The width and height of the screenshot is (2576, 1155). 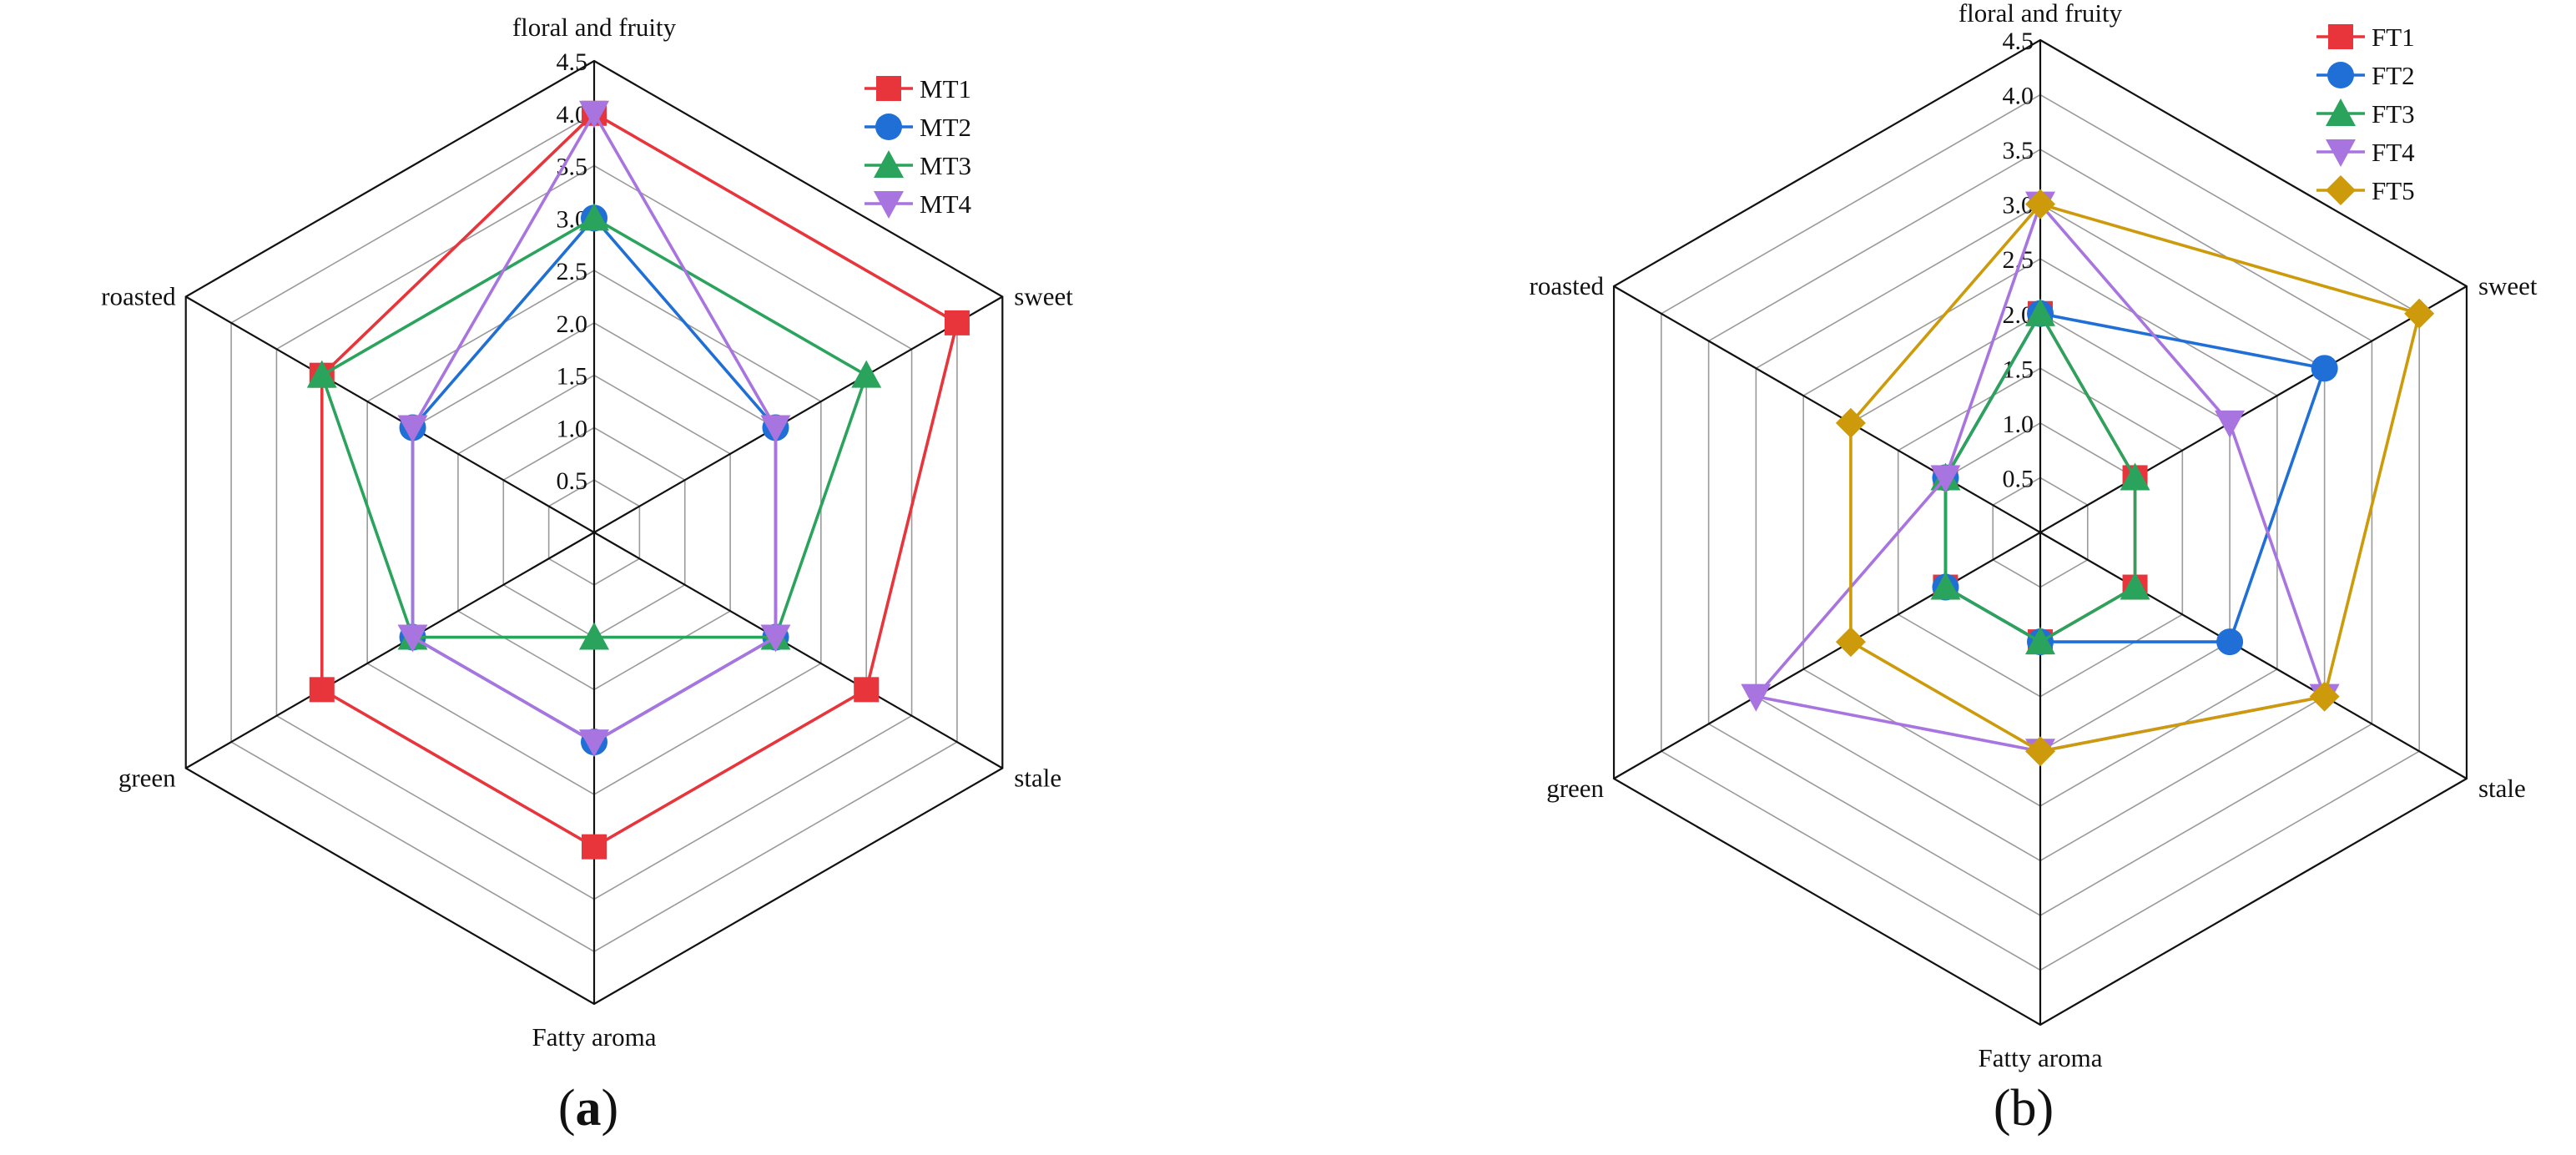 I want to click on legend-marker-ft2, so click(x=2340, y=75).